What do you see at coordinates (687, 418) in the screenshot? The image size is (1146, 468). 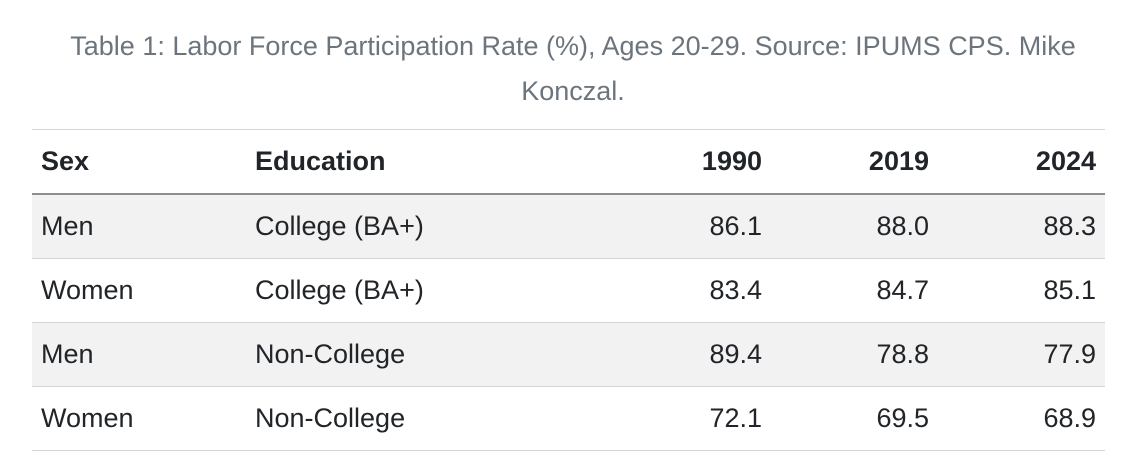 I see `cell-1990: 72.1` at bounding box center [687, 418].